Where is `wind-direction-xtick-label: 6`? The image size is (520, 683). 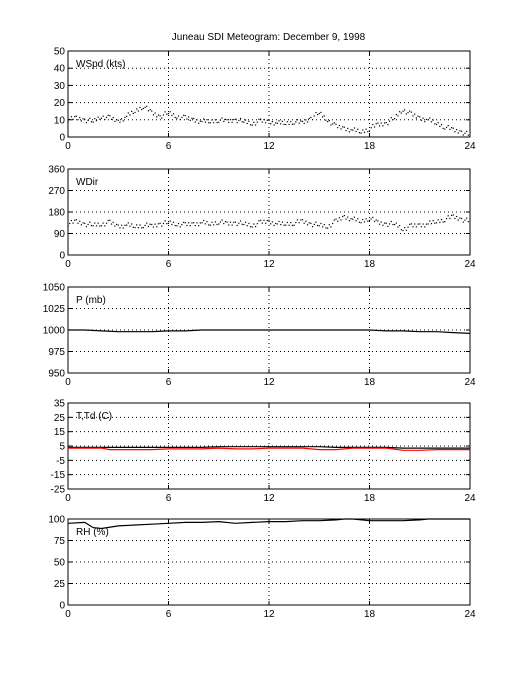 wind-direction-xtick-label: 6 is located at coordinates (169, 264).